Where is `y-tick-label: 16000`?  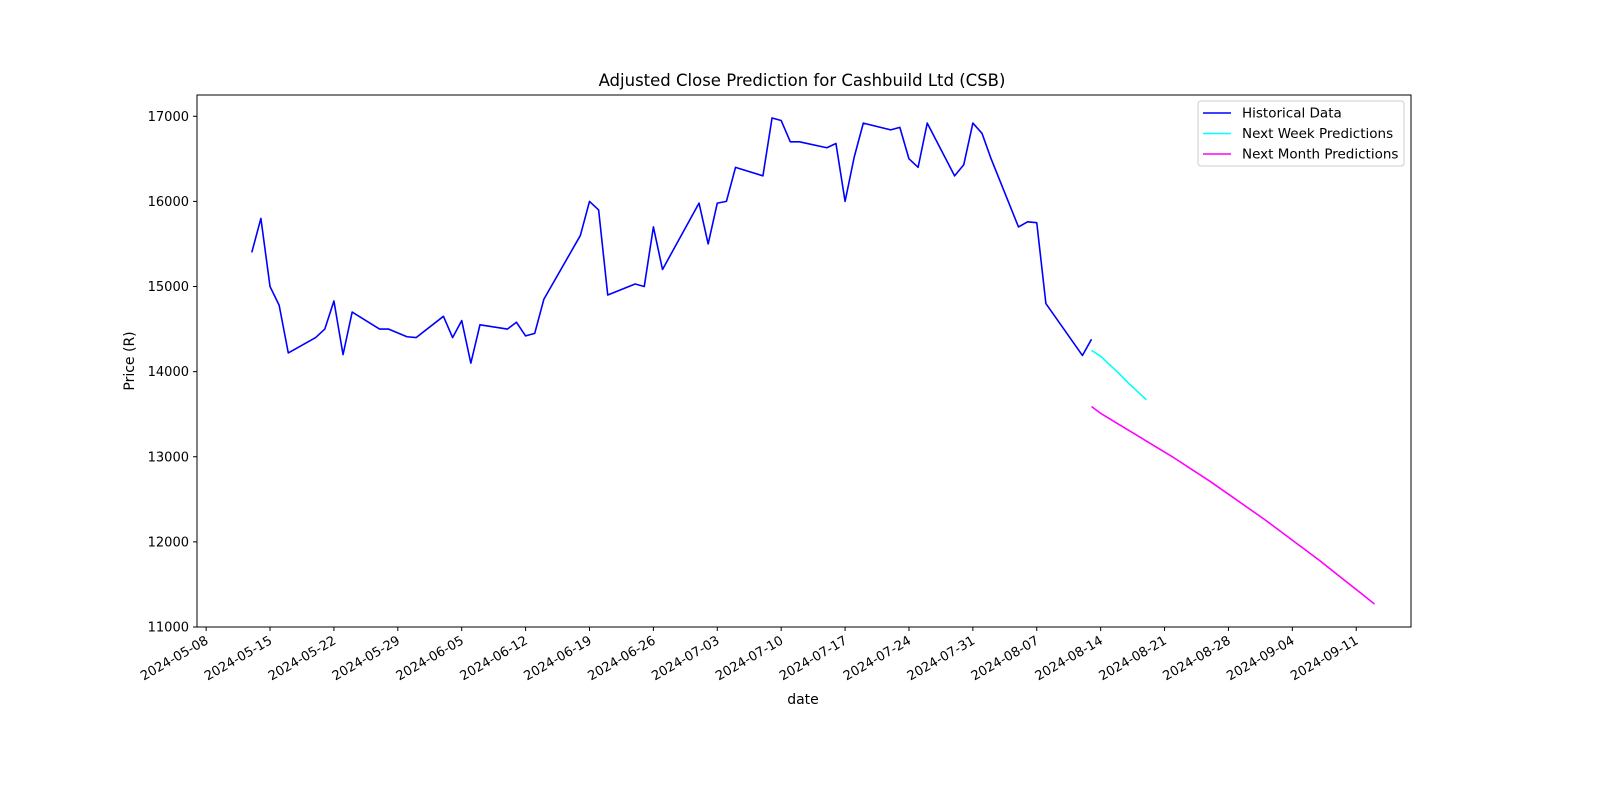
y-tick-label: 16000 is located at coordinates (168, 202).